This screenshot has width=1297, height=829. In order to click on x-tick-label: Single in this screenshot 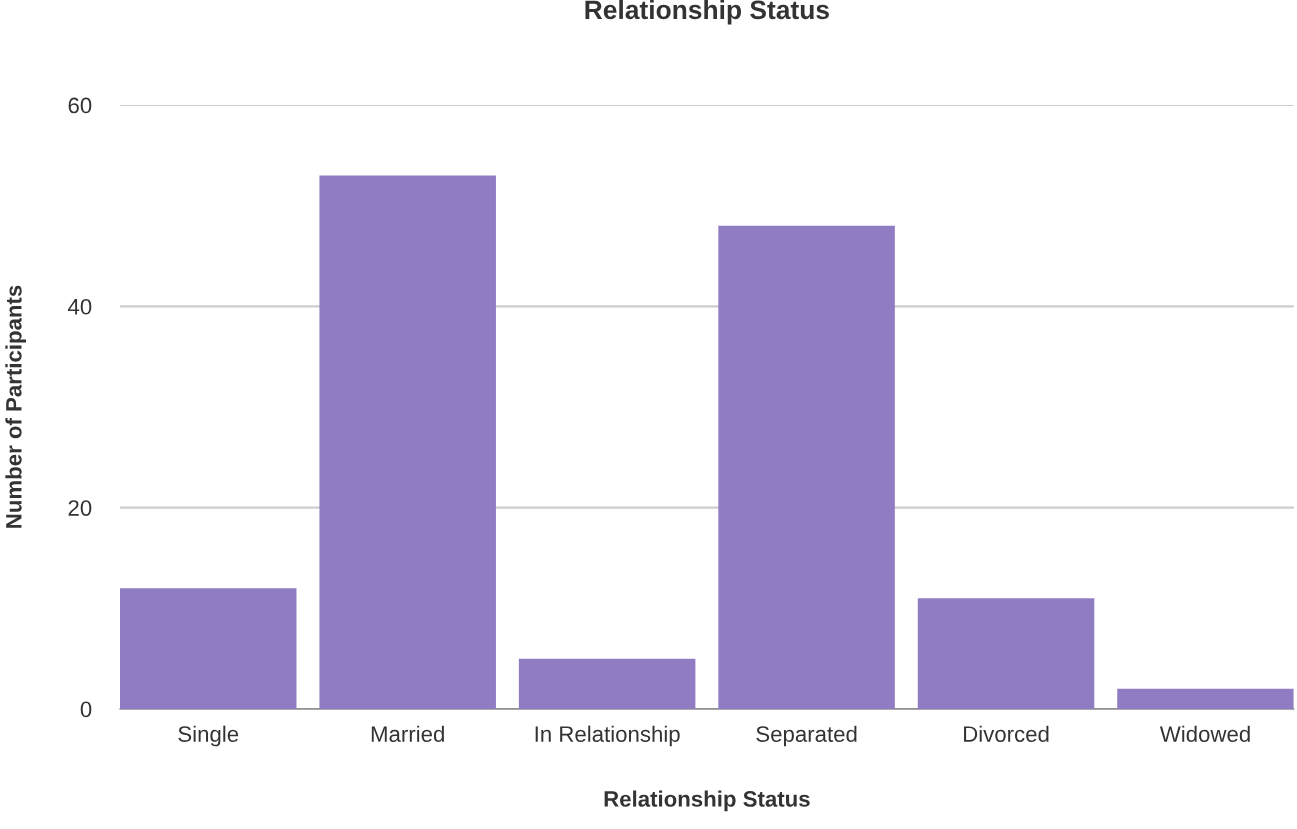, I will do `click(208, 736)`.